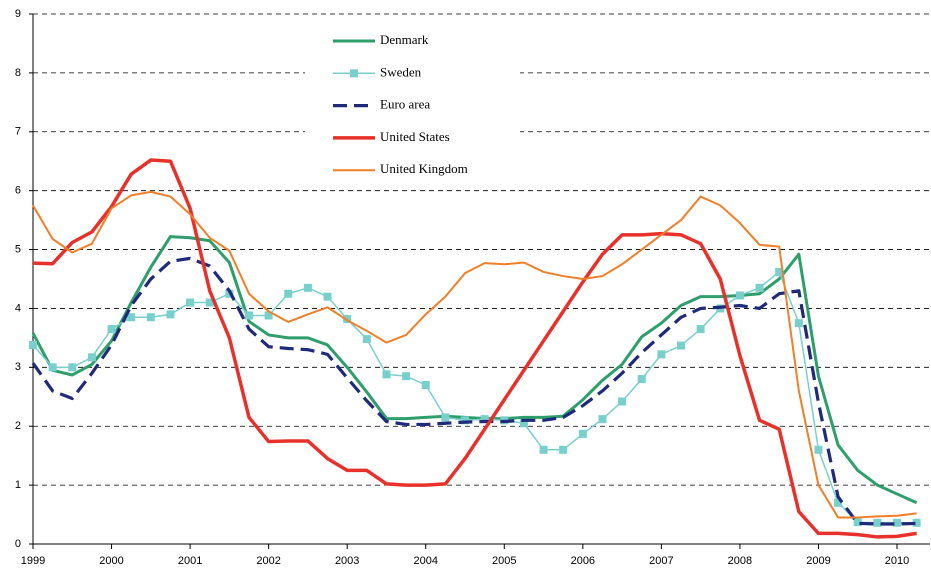 The image size is (931, 572). I want to click on y-tick-label: 4, so click(18, 308).